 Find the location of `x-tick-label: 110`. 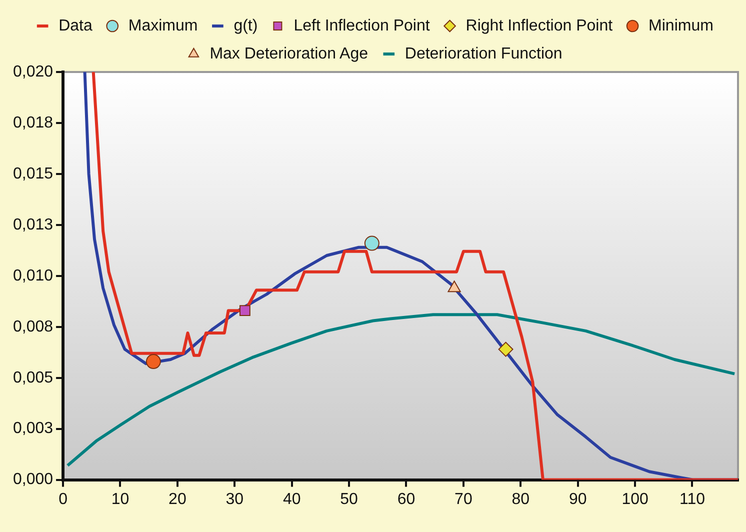

x-tick-label: 110 is located at coordinates (692, 499).